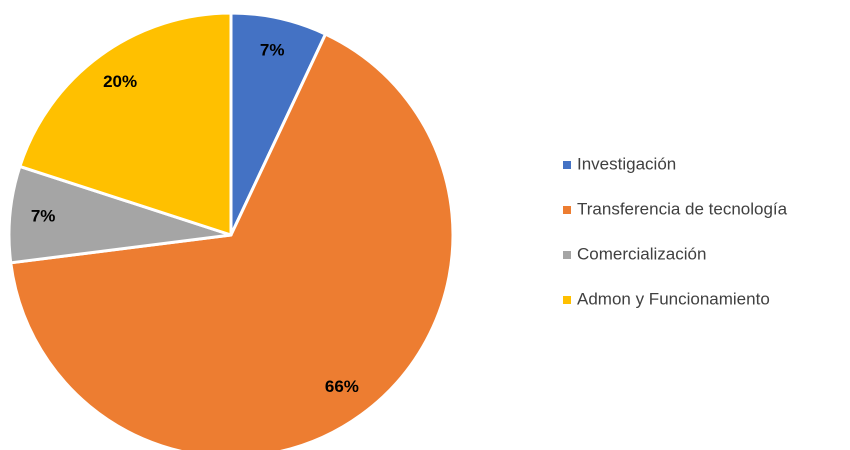 This screenshot has height=450, width=850. I want to click on legend-label: Comercialización, so click(641, 253).